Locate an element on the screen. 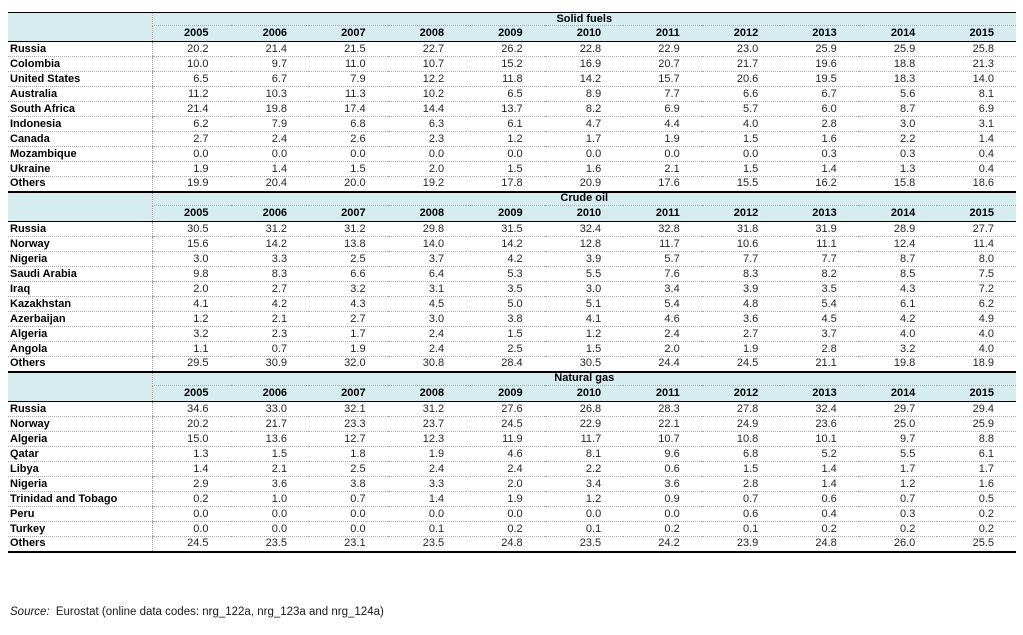  value-cell: 0.7 is located at coordinates (270, 349).